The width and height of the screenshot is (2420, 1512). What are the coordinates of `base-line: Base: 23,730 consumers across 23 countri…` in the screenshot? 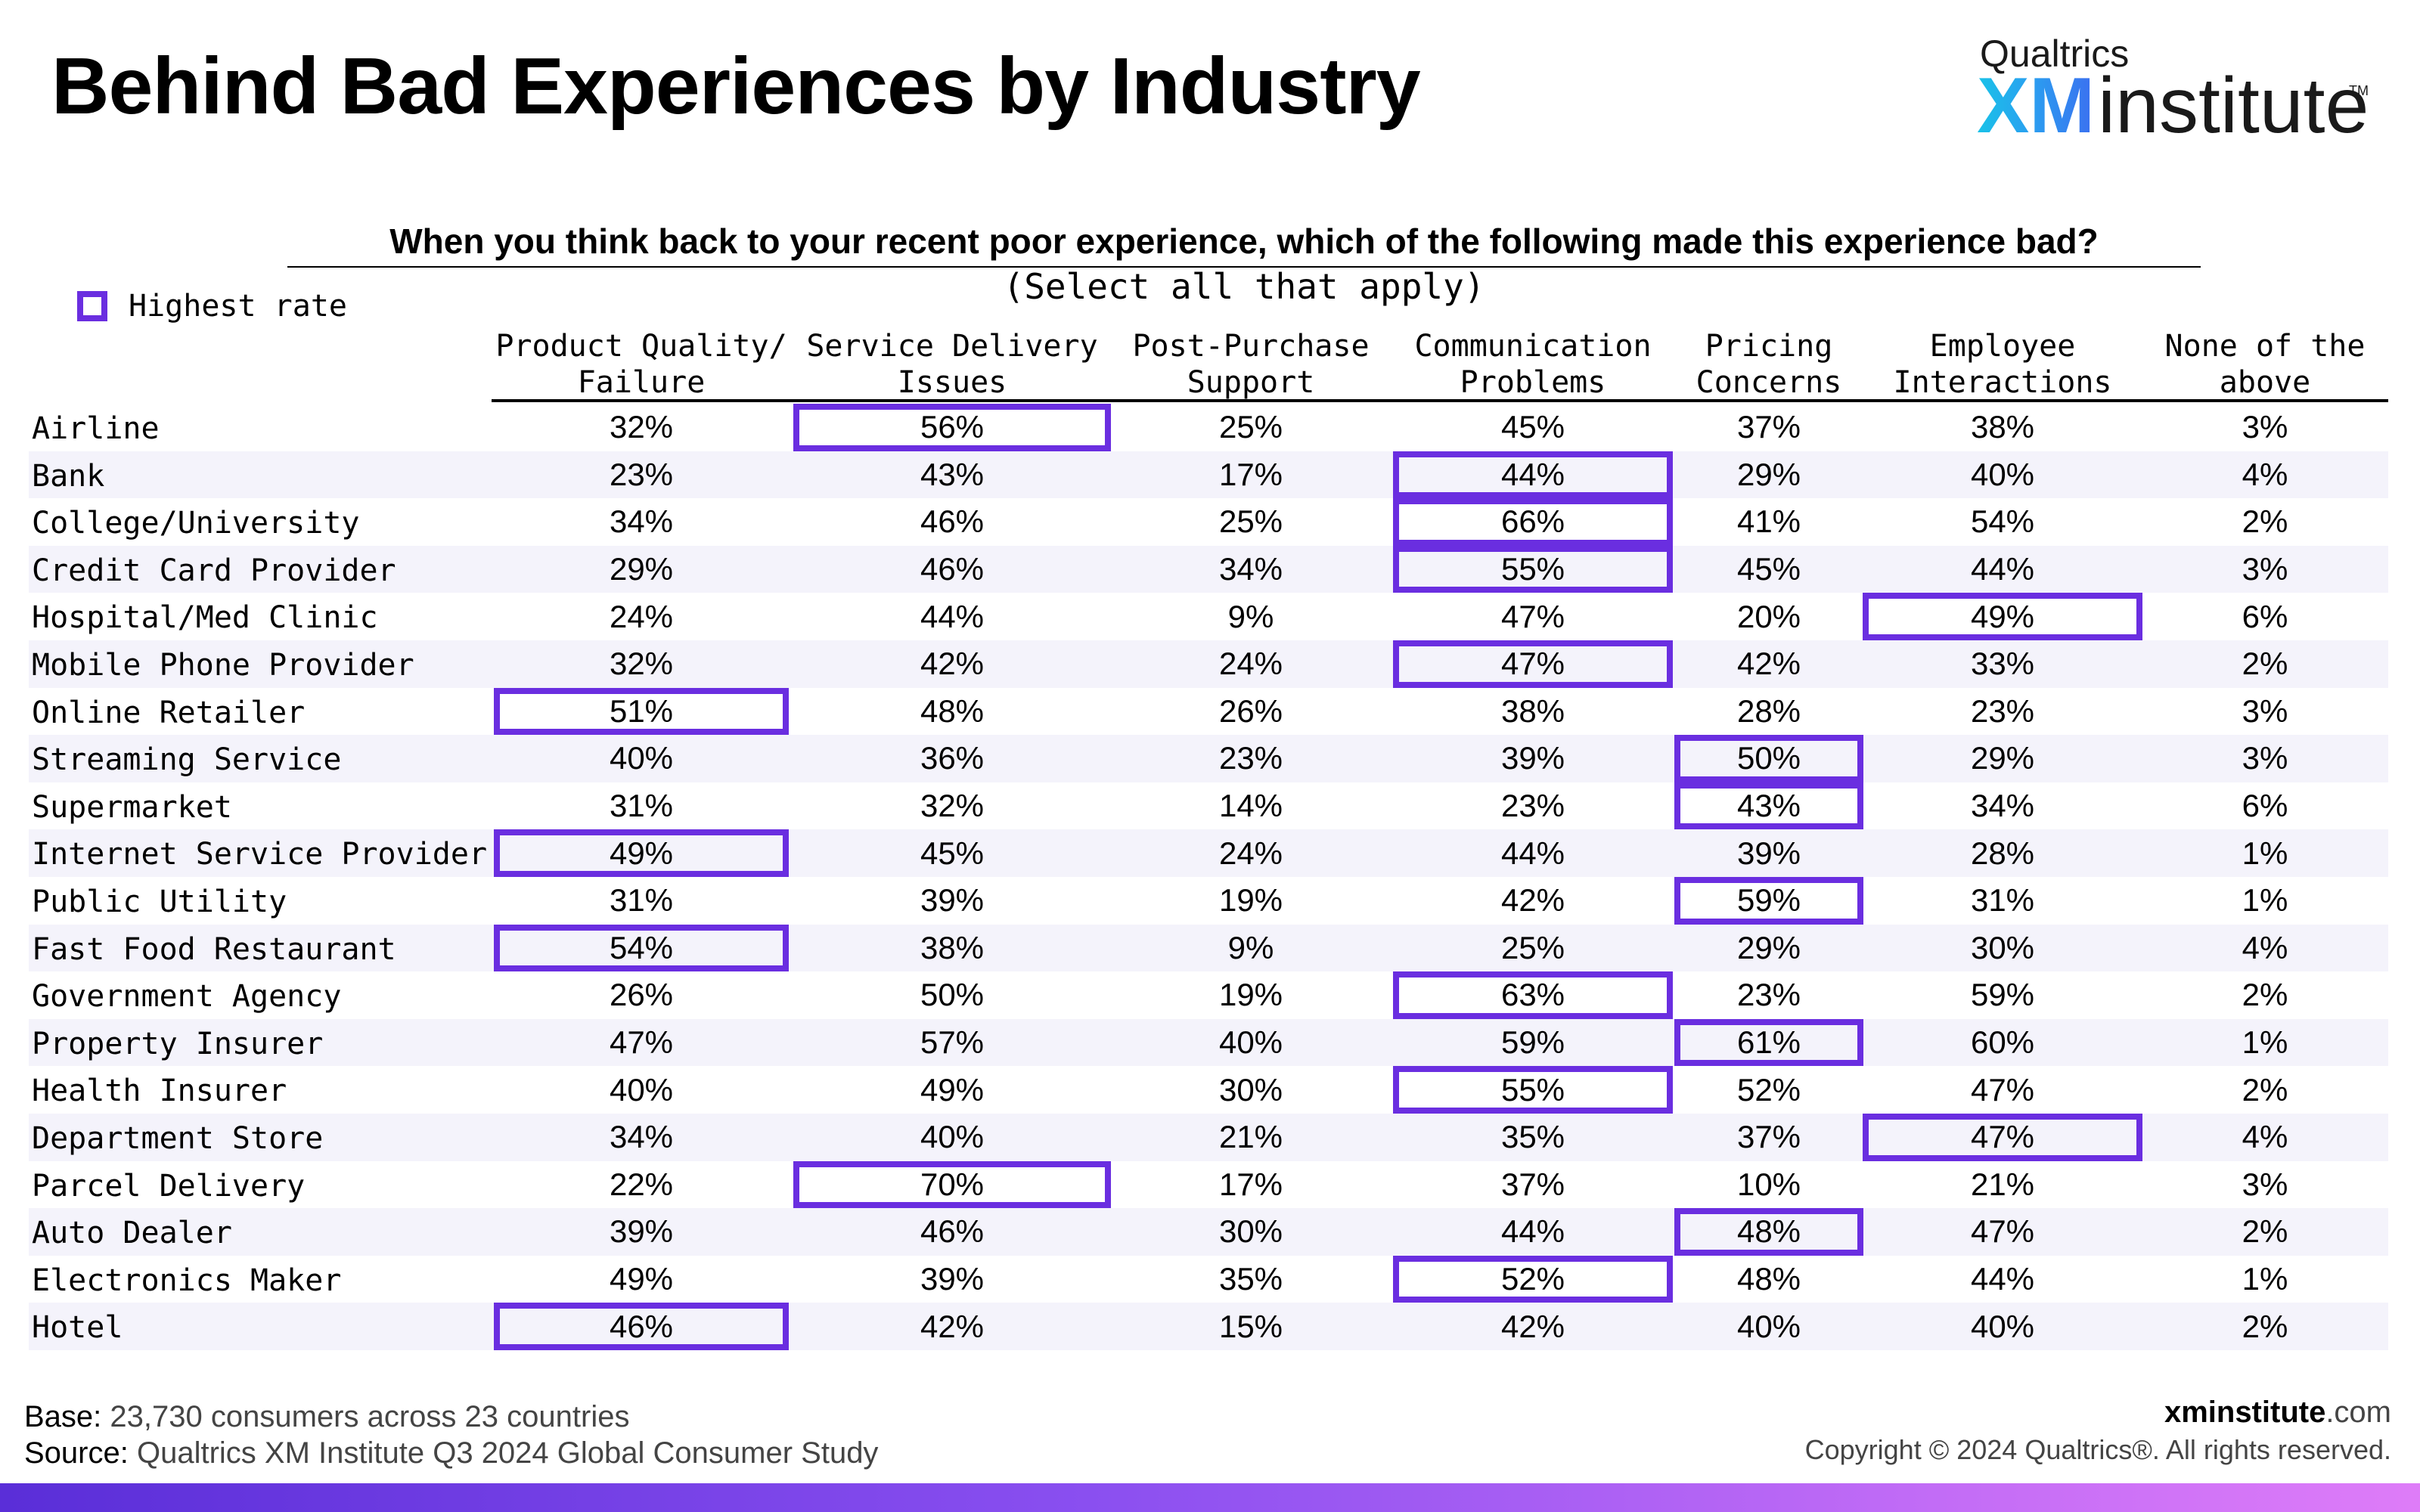 It's located at (451, 1417).